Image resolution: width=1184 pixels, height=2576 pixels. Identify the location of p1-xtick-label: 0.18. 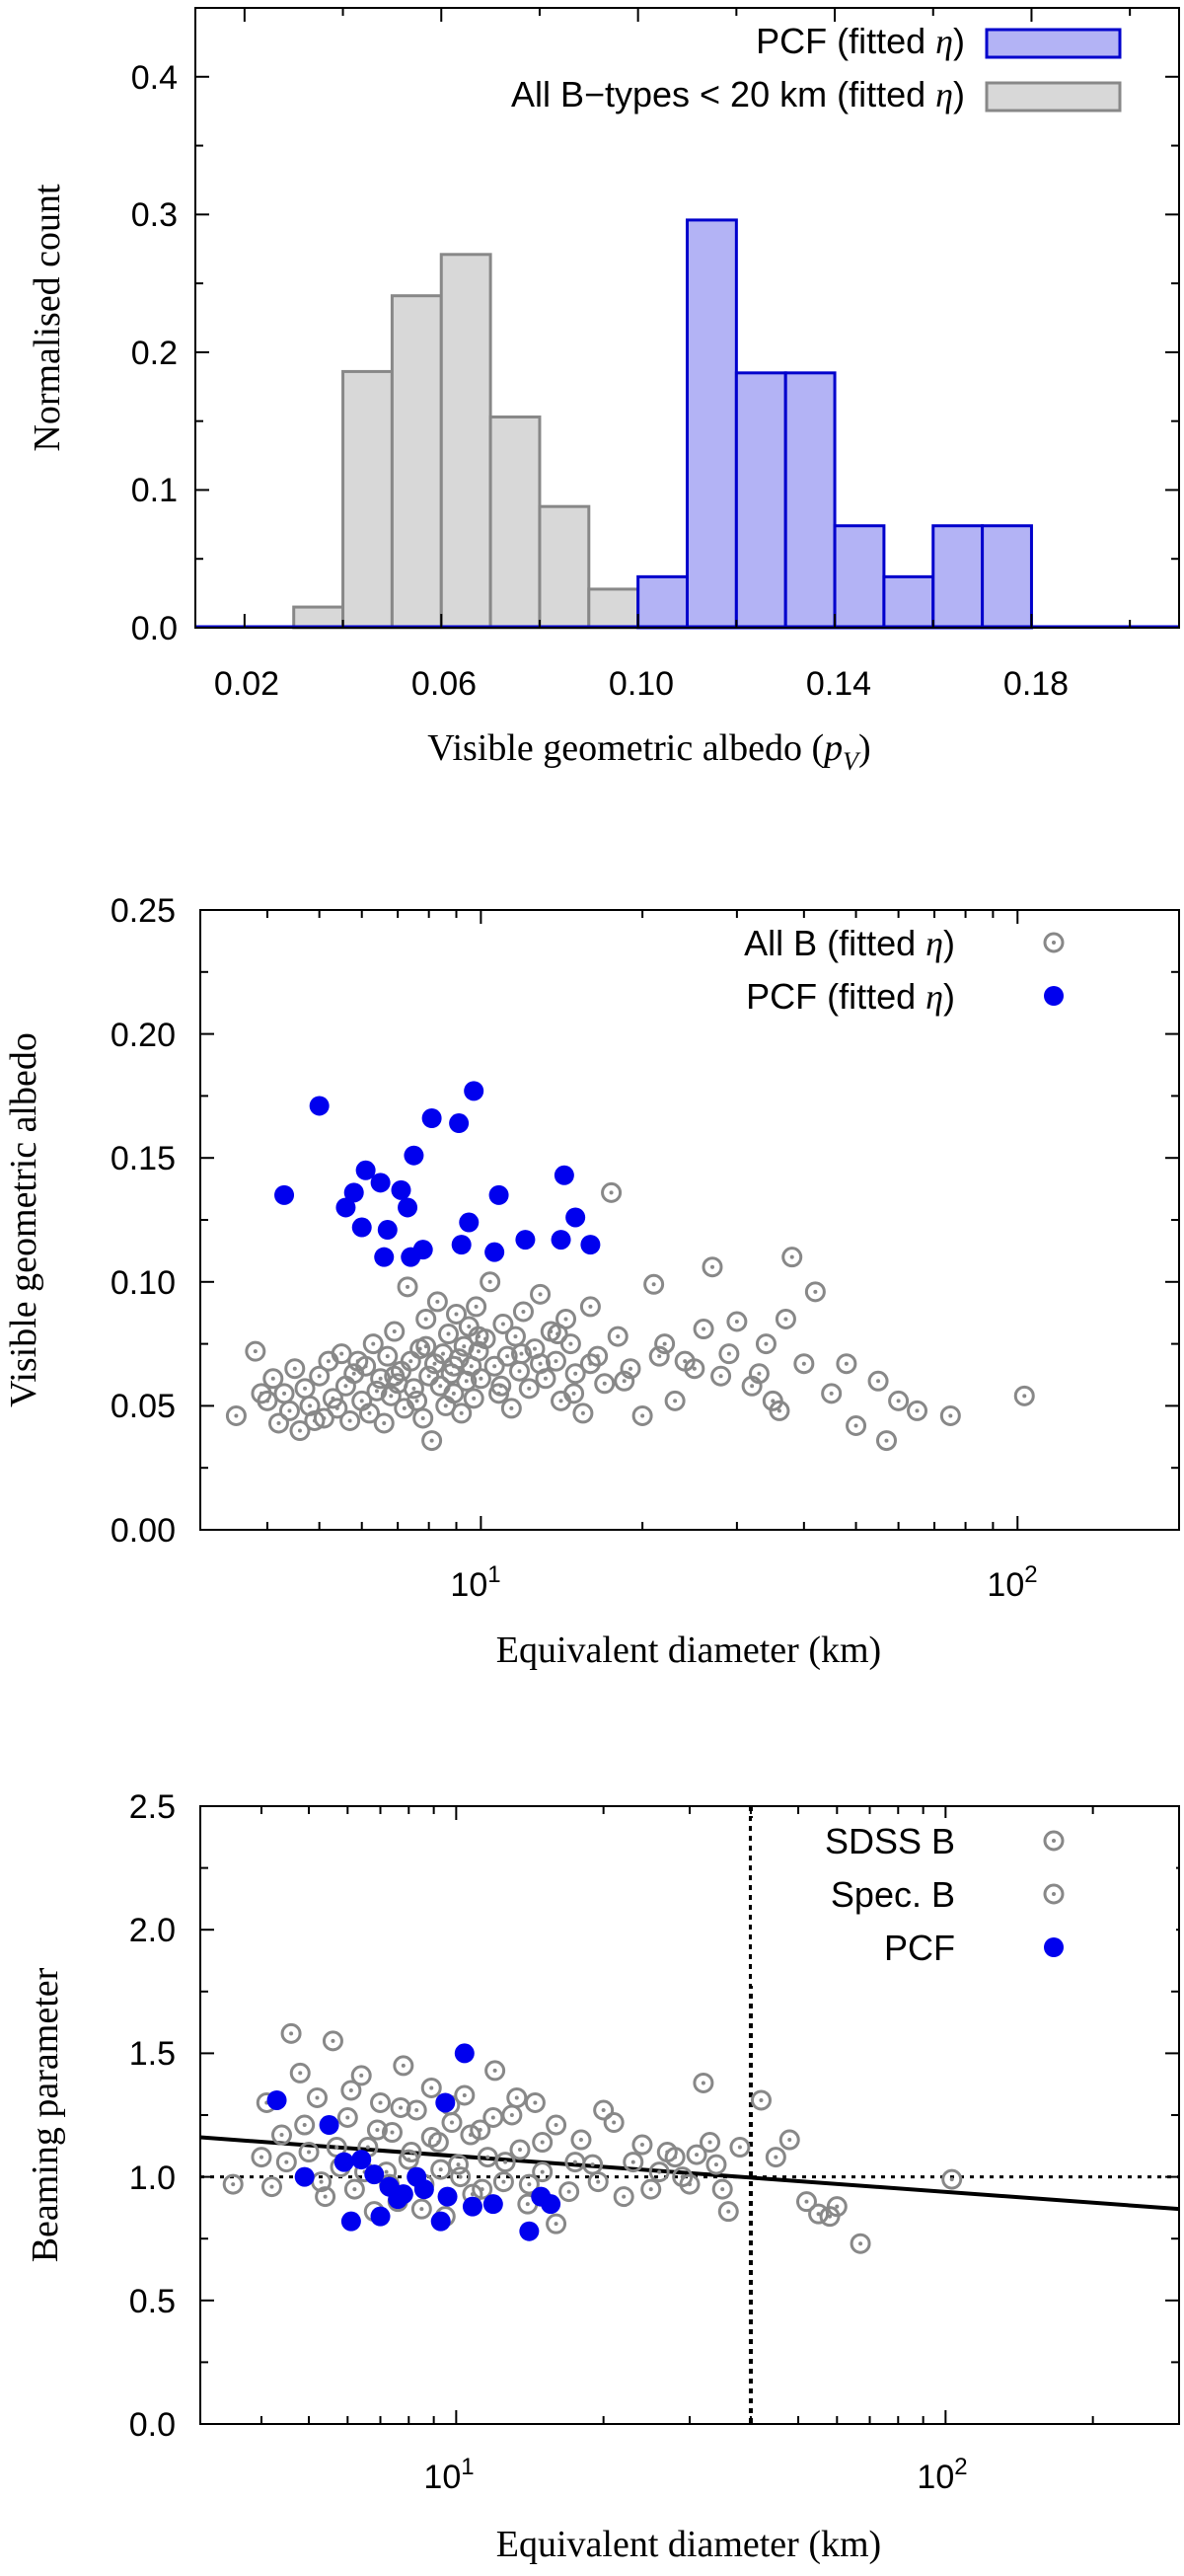
(1036, 684).